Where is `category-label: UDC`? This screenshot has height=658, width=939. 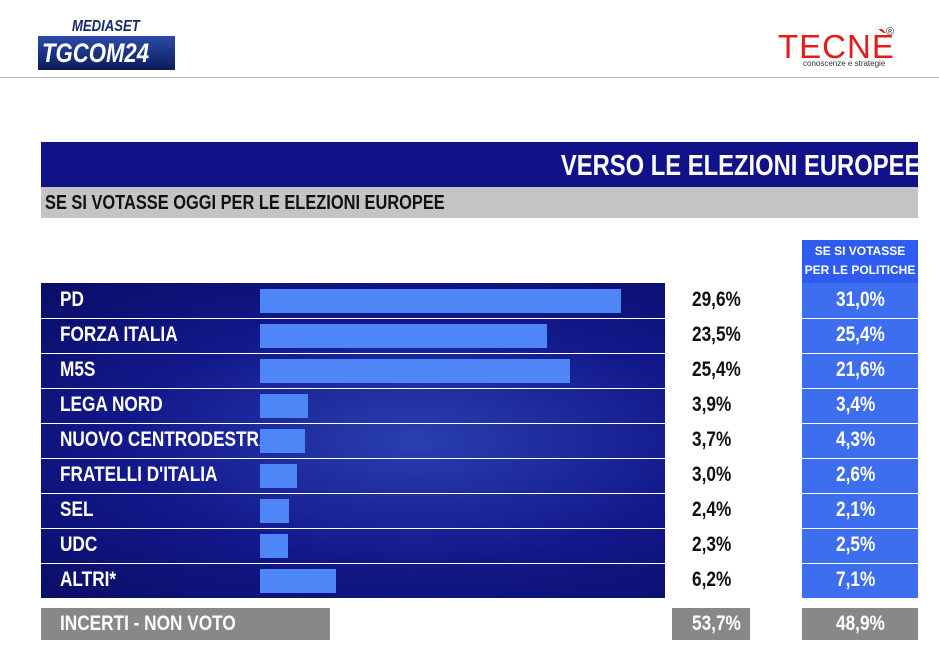 category-label: UDC is located at coordinates (78, 545).